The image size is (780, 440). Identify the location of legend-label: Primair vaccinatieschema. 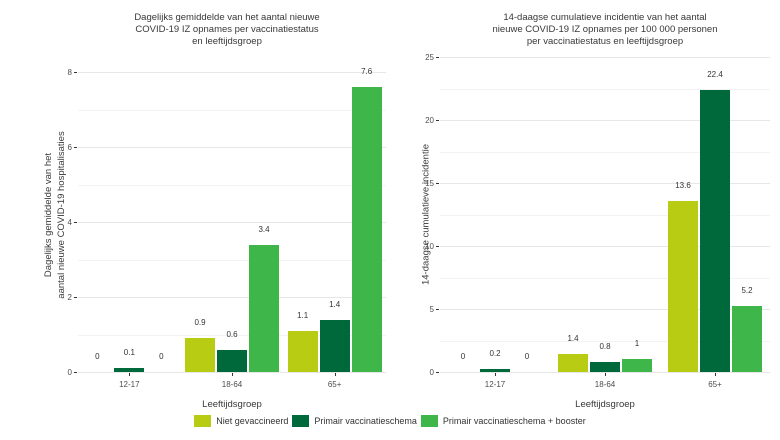
(365, 421).